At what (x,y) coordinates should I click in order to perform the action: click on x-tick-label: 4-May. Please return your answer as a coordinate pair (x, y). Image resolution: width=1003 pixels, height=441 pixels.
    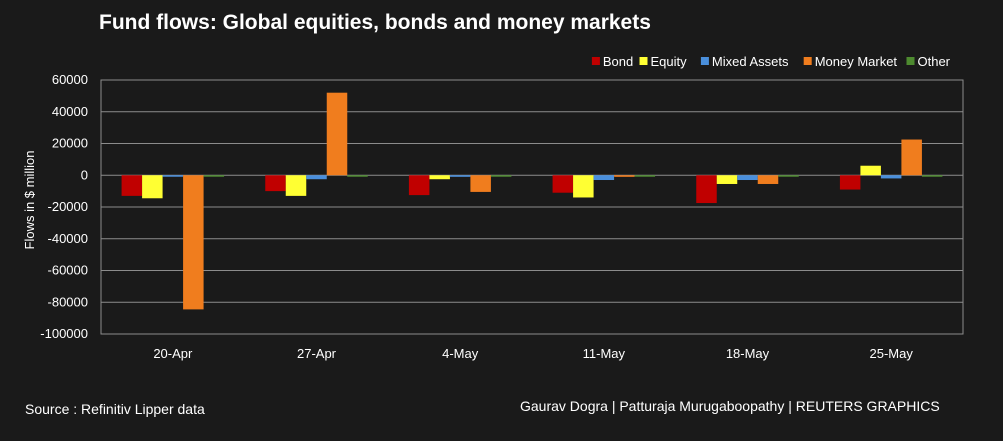
    Looking at the image, I should click on (460, 353).